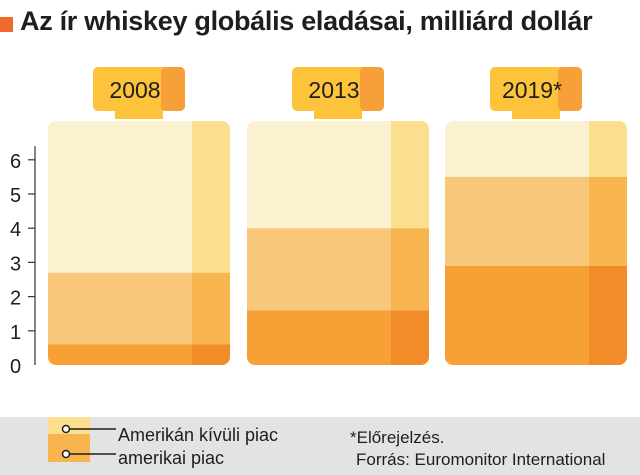 Image resolution: width=640 pixels, height=475 pixels. I want to click on source-note: Forrás: Euromonitor International, so click(481, 459).